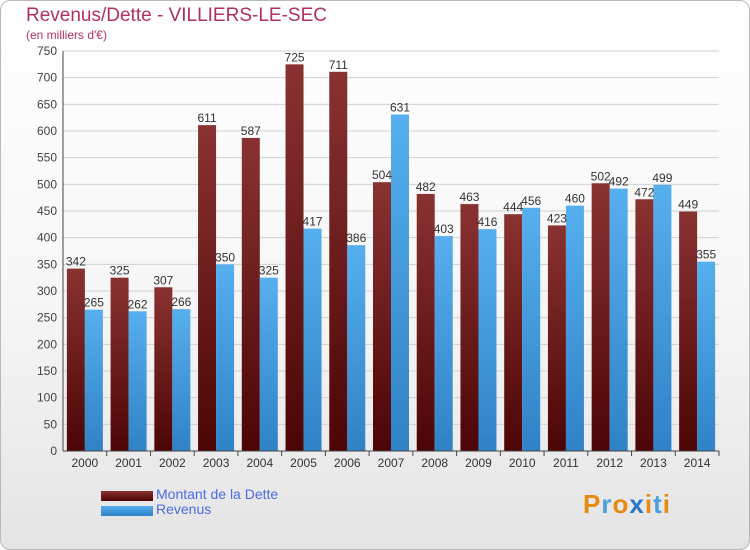 Image resolution: width=750 pixels, height=550 pixels. Describe the element at coordinates (303, 463) in the screenshot. I see `x-tick-label: 2005` at that location.